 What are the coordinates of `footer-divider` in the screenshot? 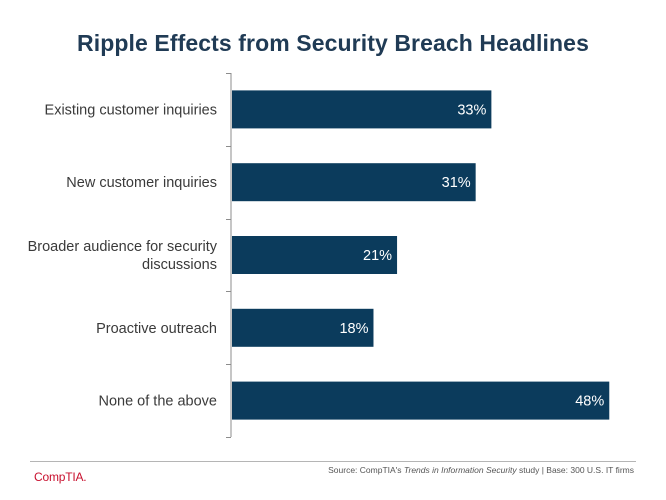 It's located at (333, 461).